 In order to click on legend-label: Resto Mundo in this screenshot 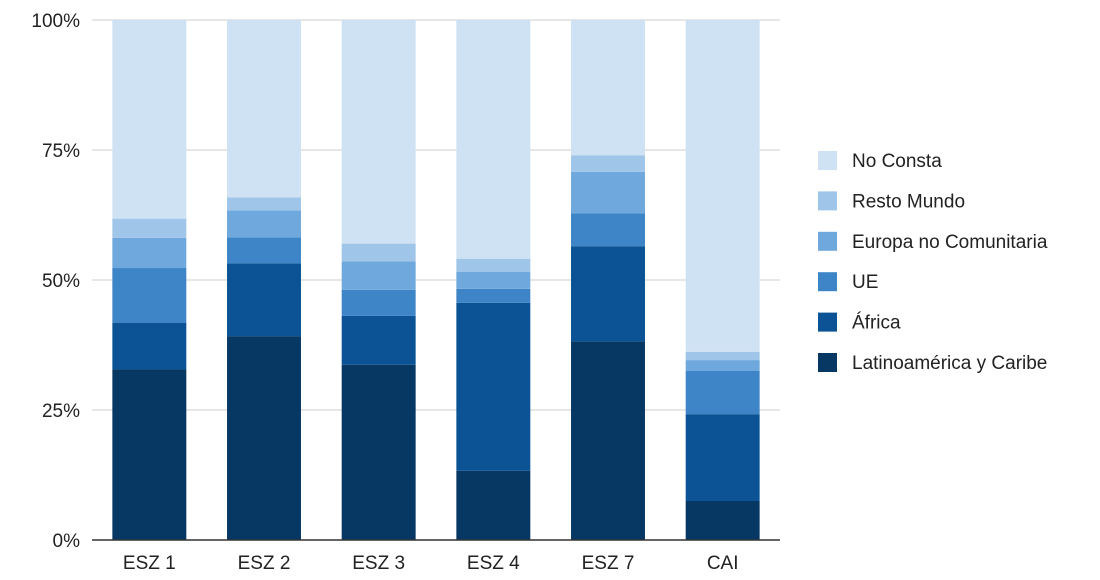, I will do `click(908, 201)`.